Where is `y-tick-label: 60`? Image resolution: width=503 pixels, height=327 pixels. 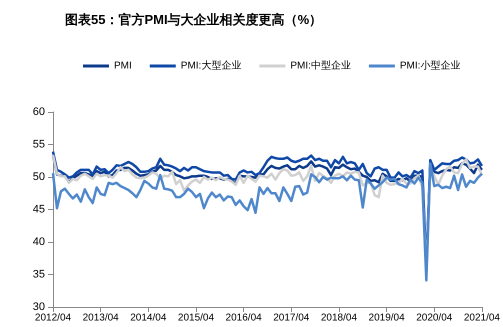
y-tick-label: 60 is located at coordinates (38, 112).